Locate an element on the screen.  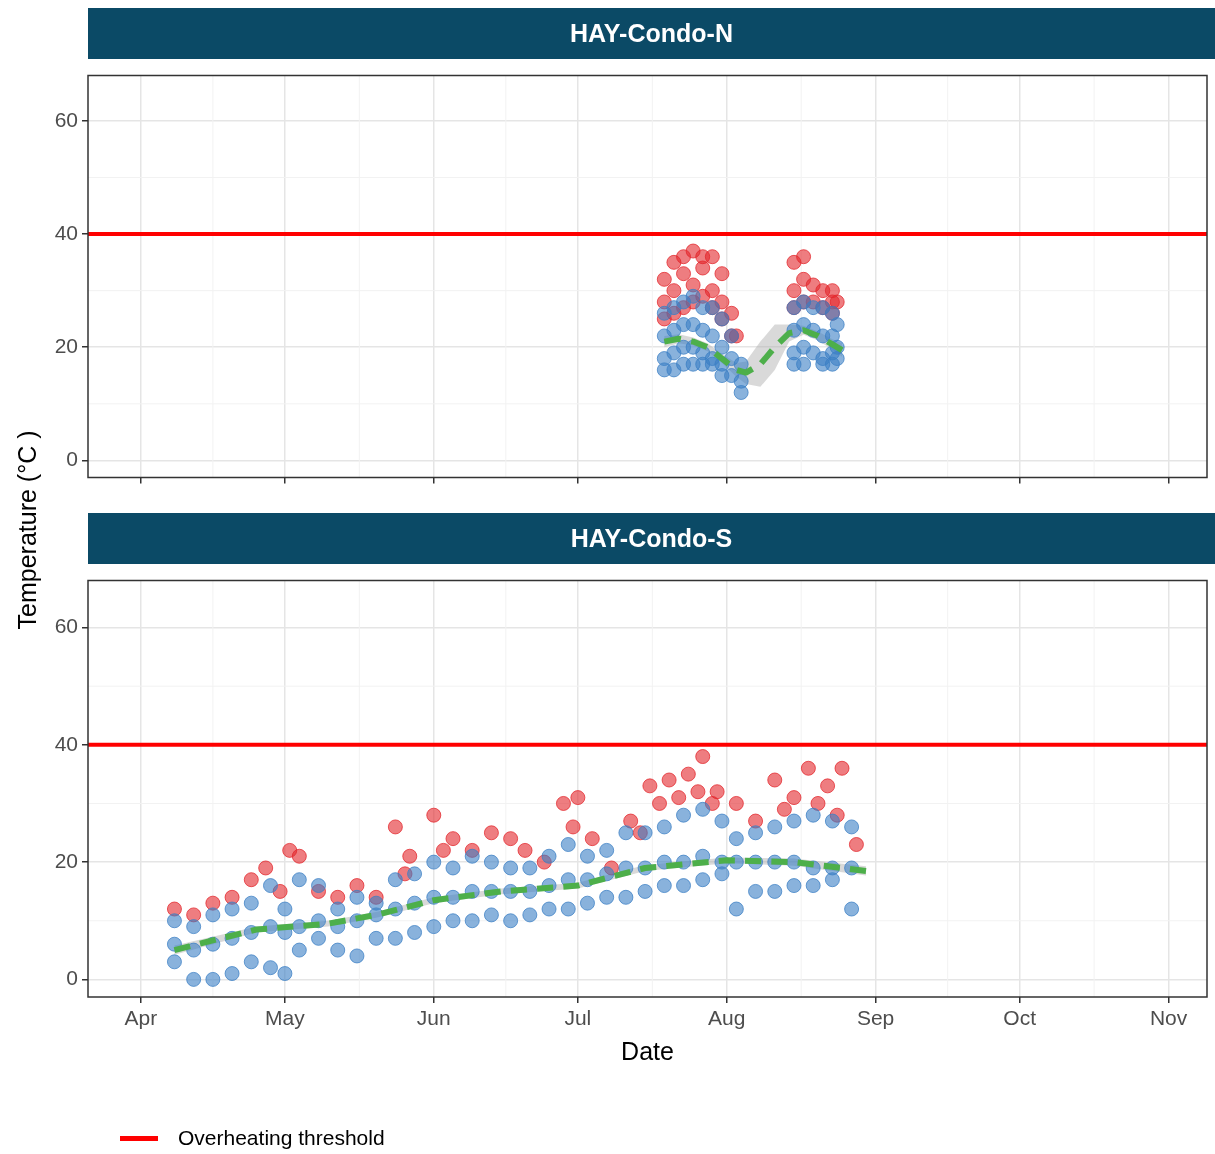
x-tick-label: Jun is located at coordinates (433, 1018).